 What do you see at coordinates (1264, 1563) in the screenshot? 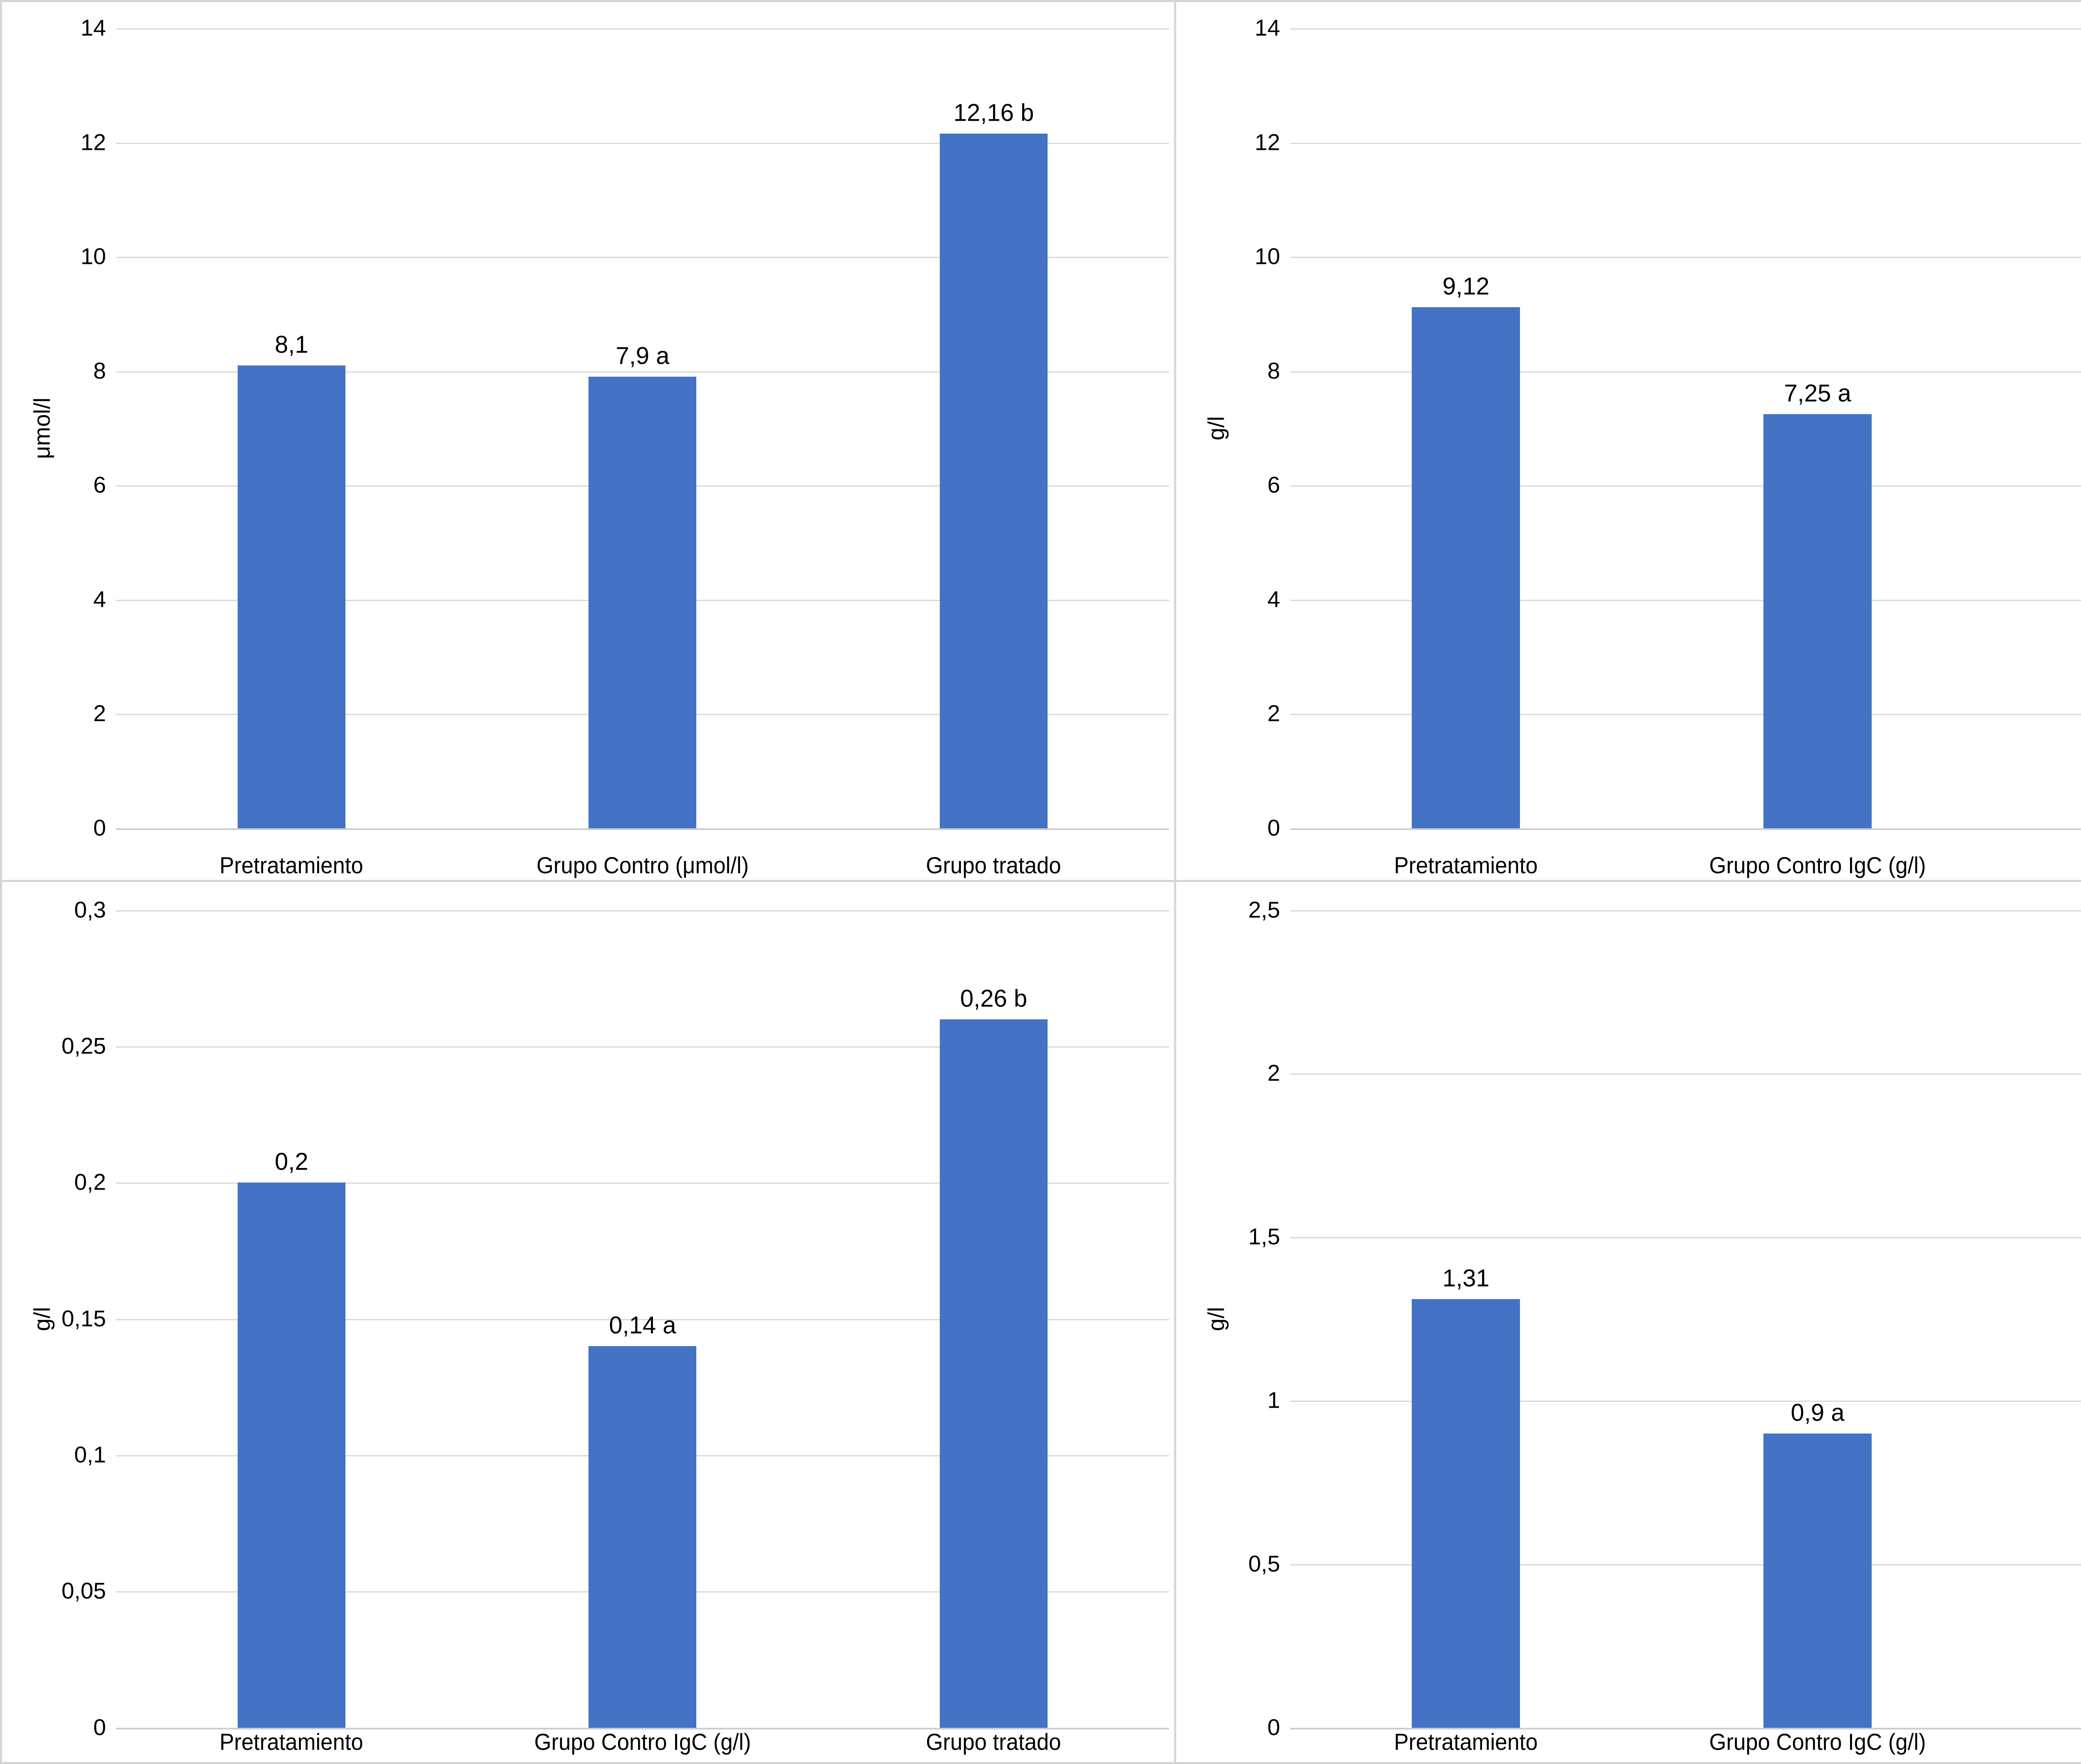
I see `y-tick-label: 0,5` at bounding box center [1264, 1563].